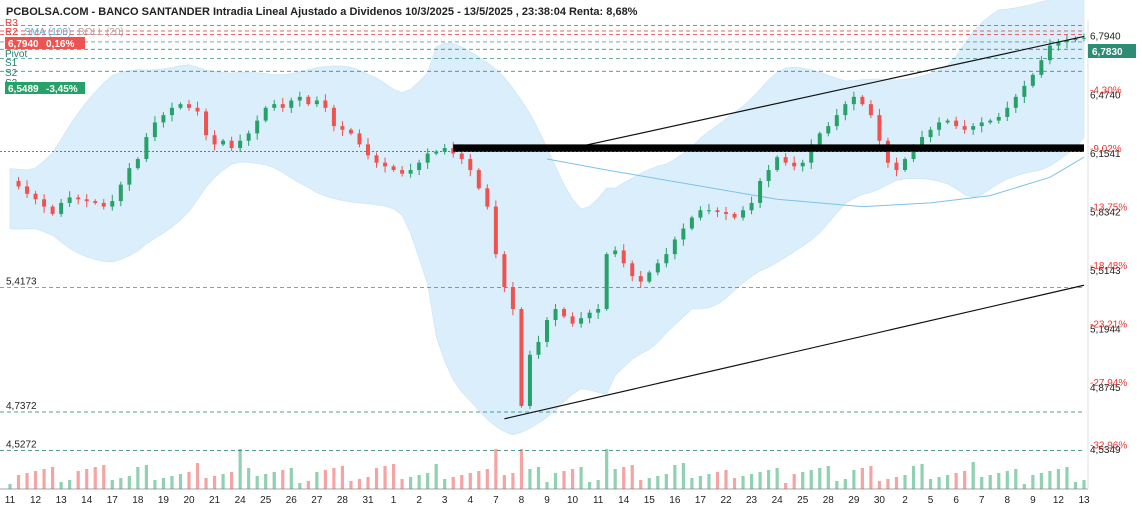 The image size is (1142, 512). Describe the element at coordinates (11, 73) in the screenshot. I see `legend-s2: S2` at that location.